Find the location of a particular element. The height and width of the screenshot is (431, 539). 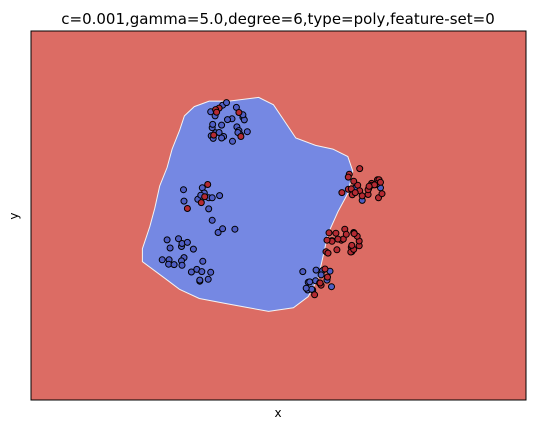

y-axis-label: y is located at coordinates (14, 215).